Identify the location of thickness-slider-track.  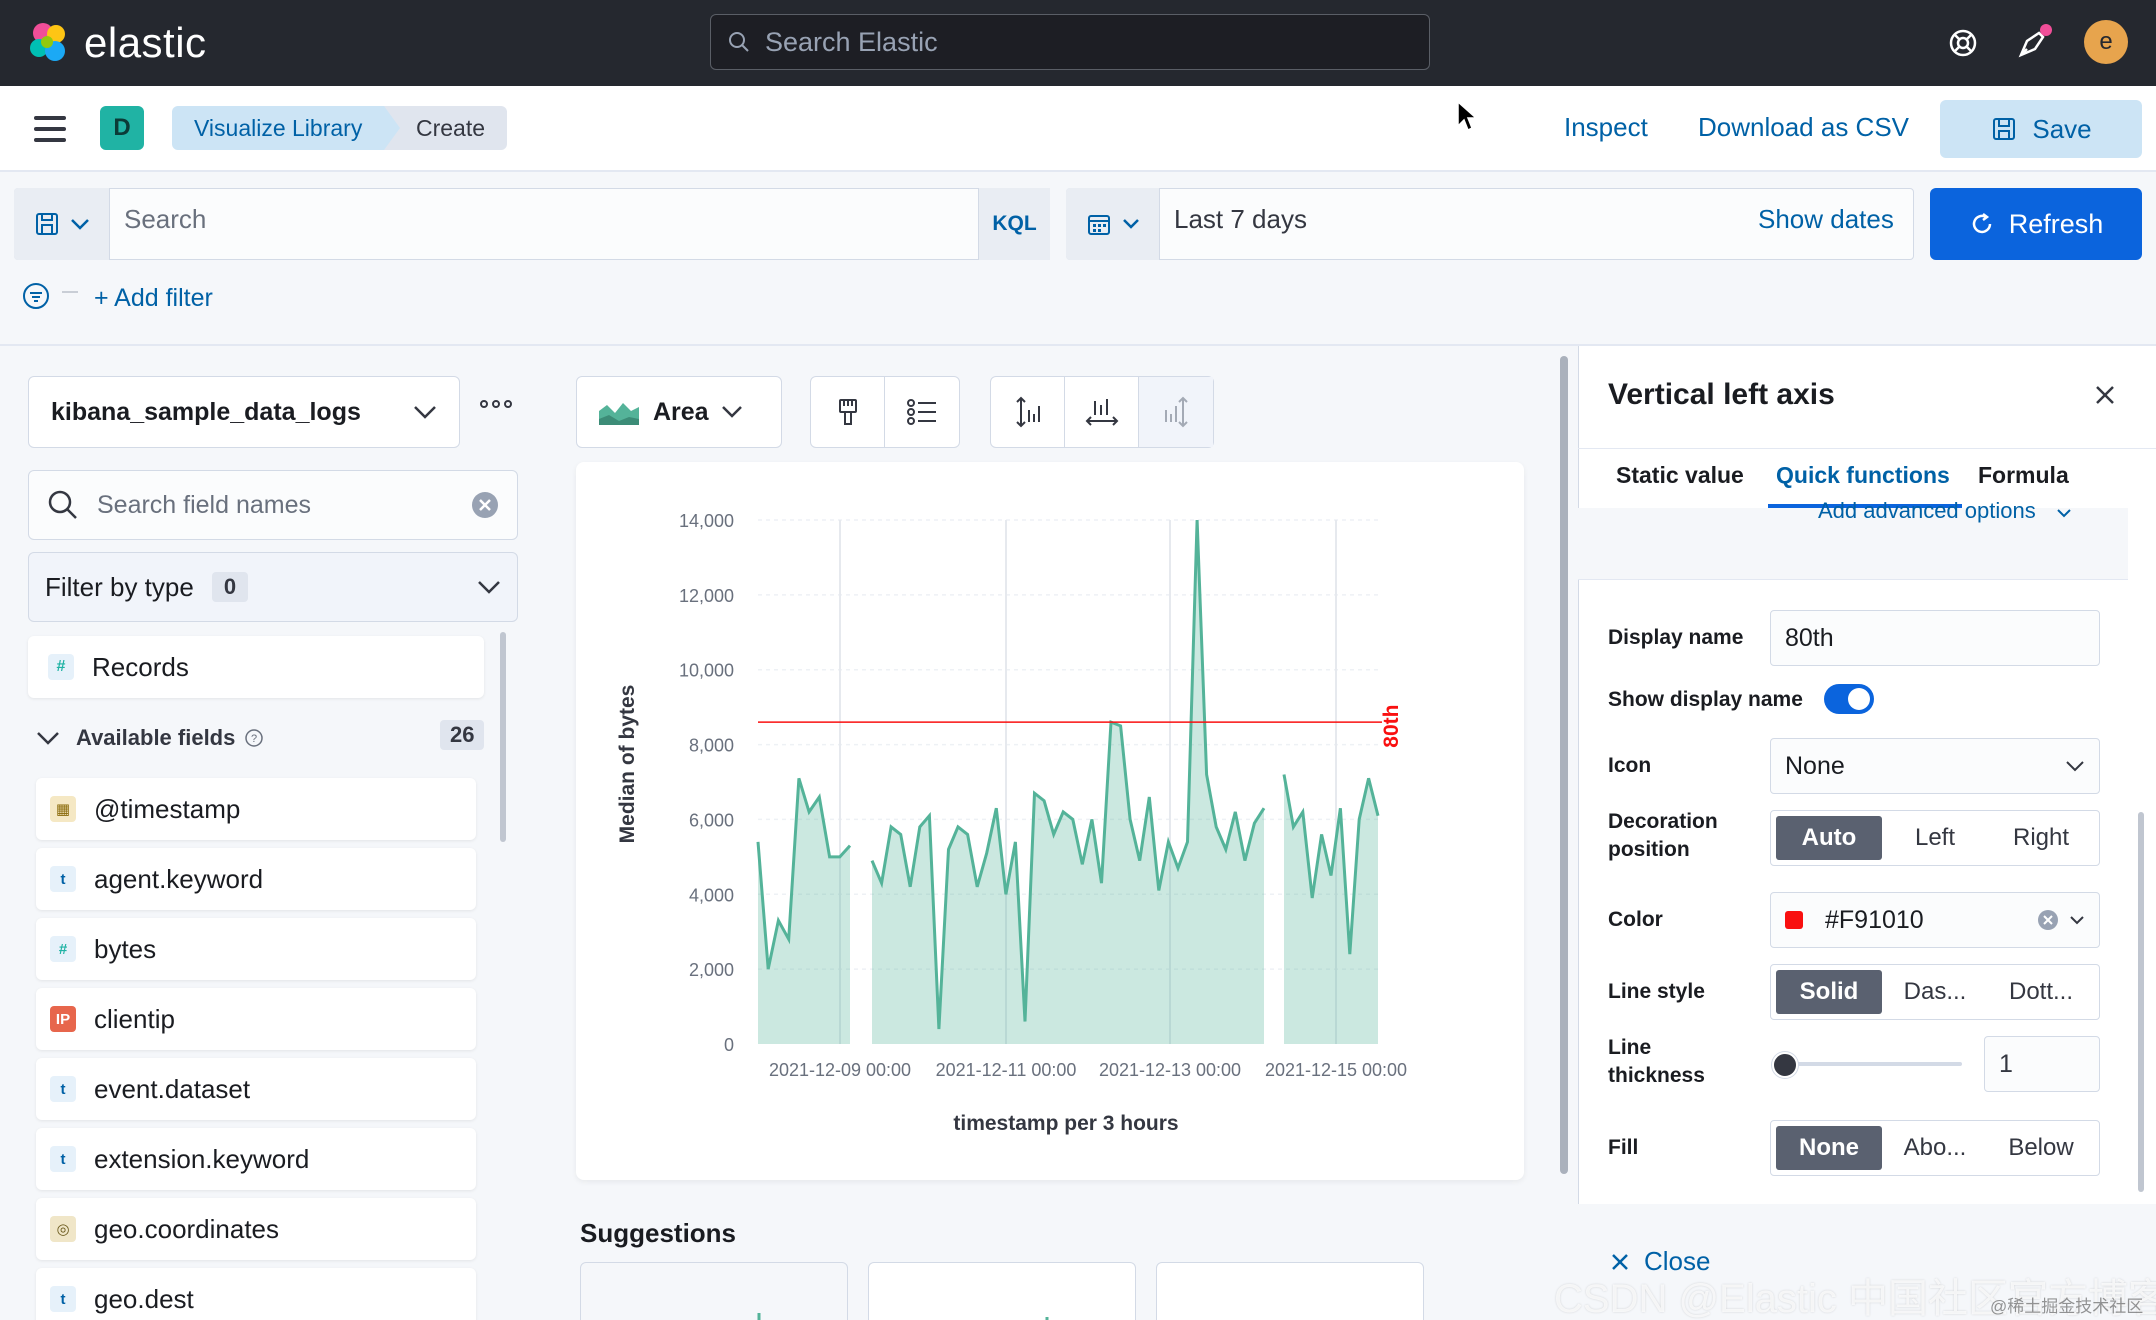
(1874, 1064).